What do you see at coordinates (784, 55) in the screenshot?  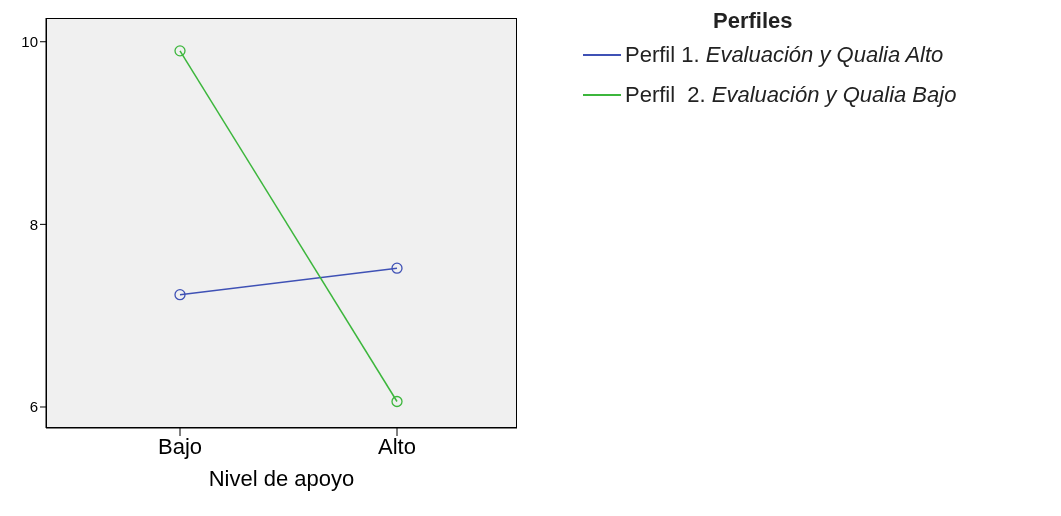 I see `legend-label: Perfil 1. Evaluación y Qualia Alto` at bounding box center [784, 55].